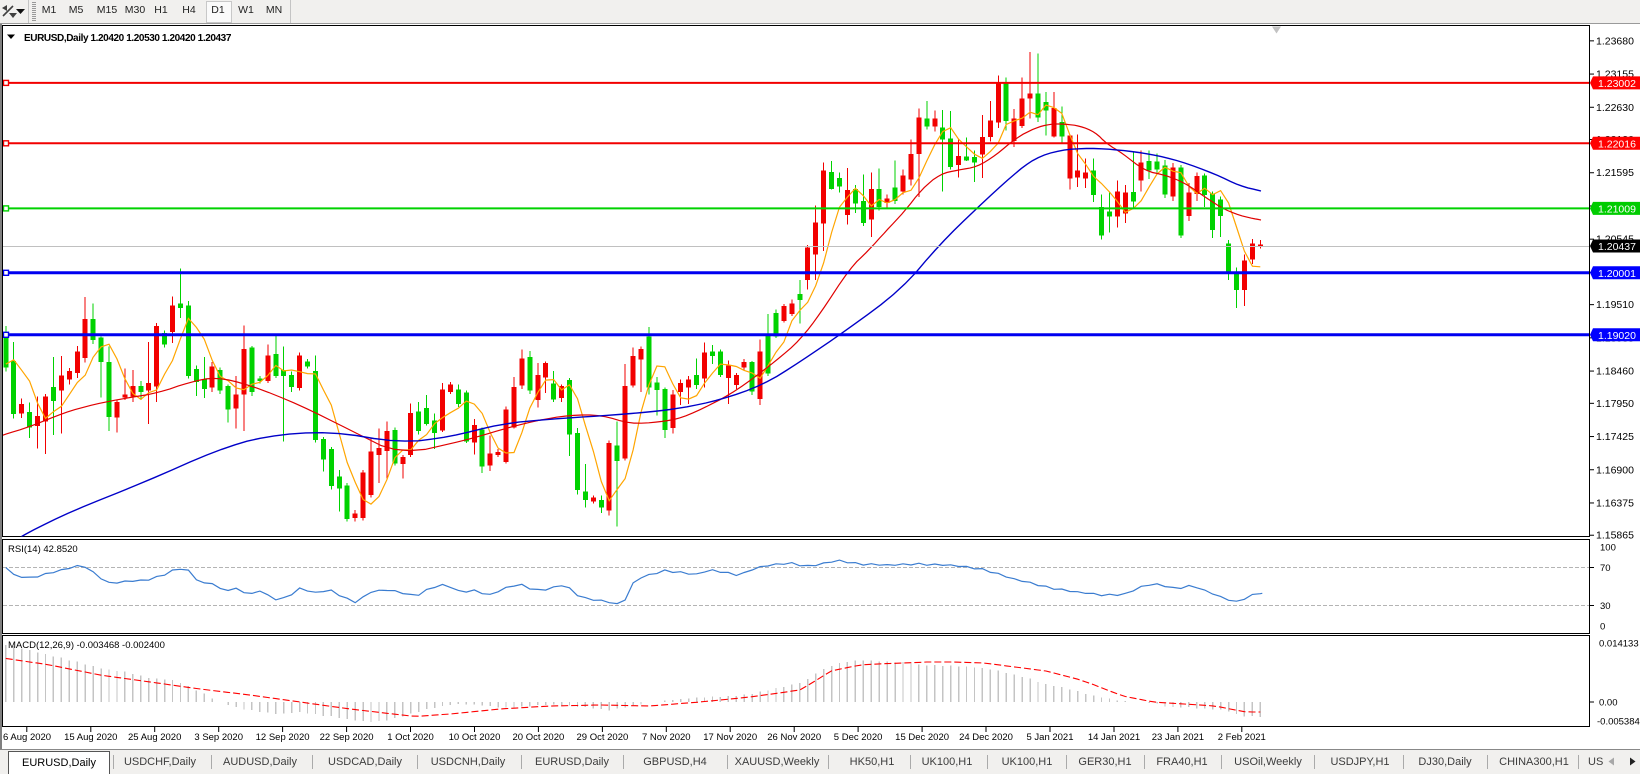  I want to click on svg-text: 30, so click(1605, 606).